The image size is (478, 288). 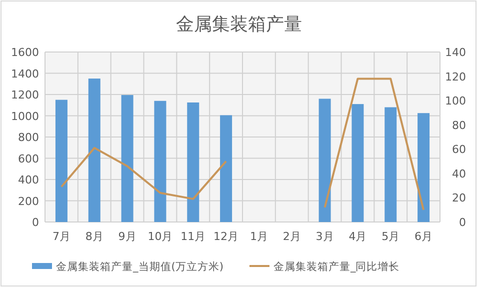 I want to click on x-tick-label: 7月, so click(x=61, y=236).